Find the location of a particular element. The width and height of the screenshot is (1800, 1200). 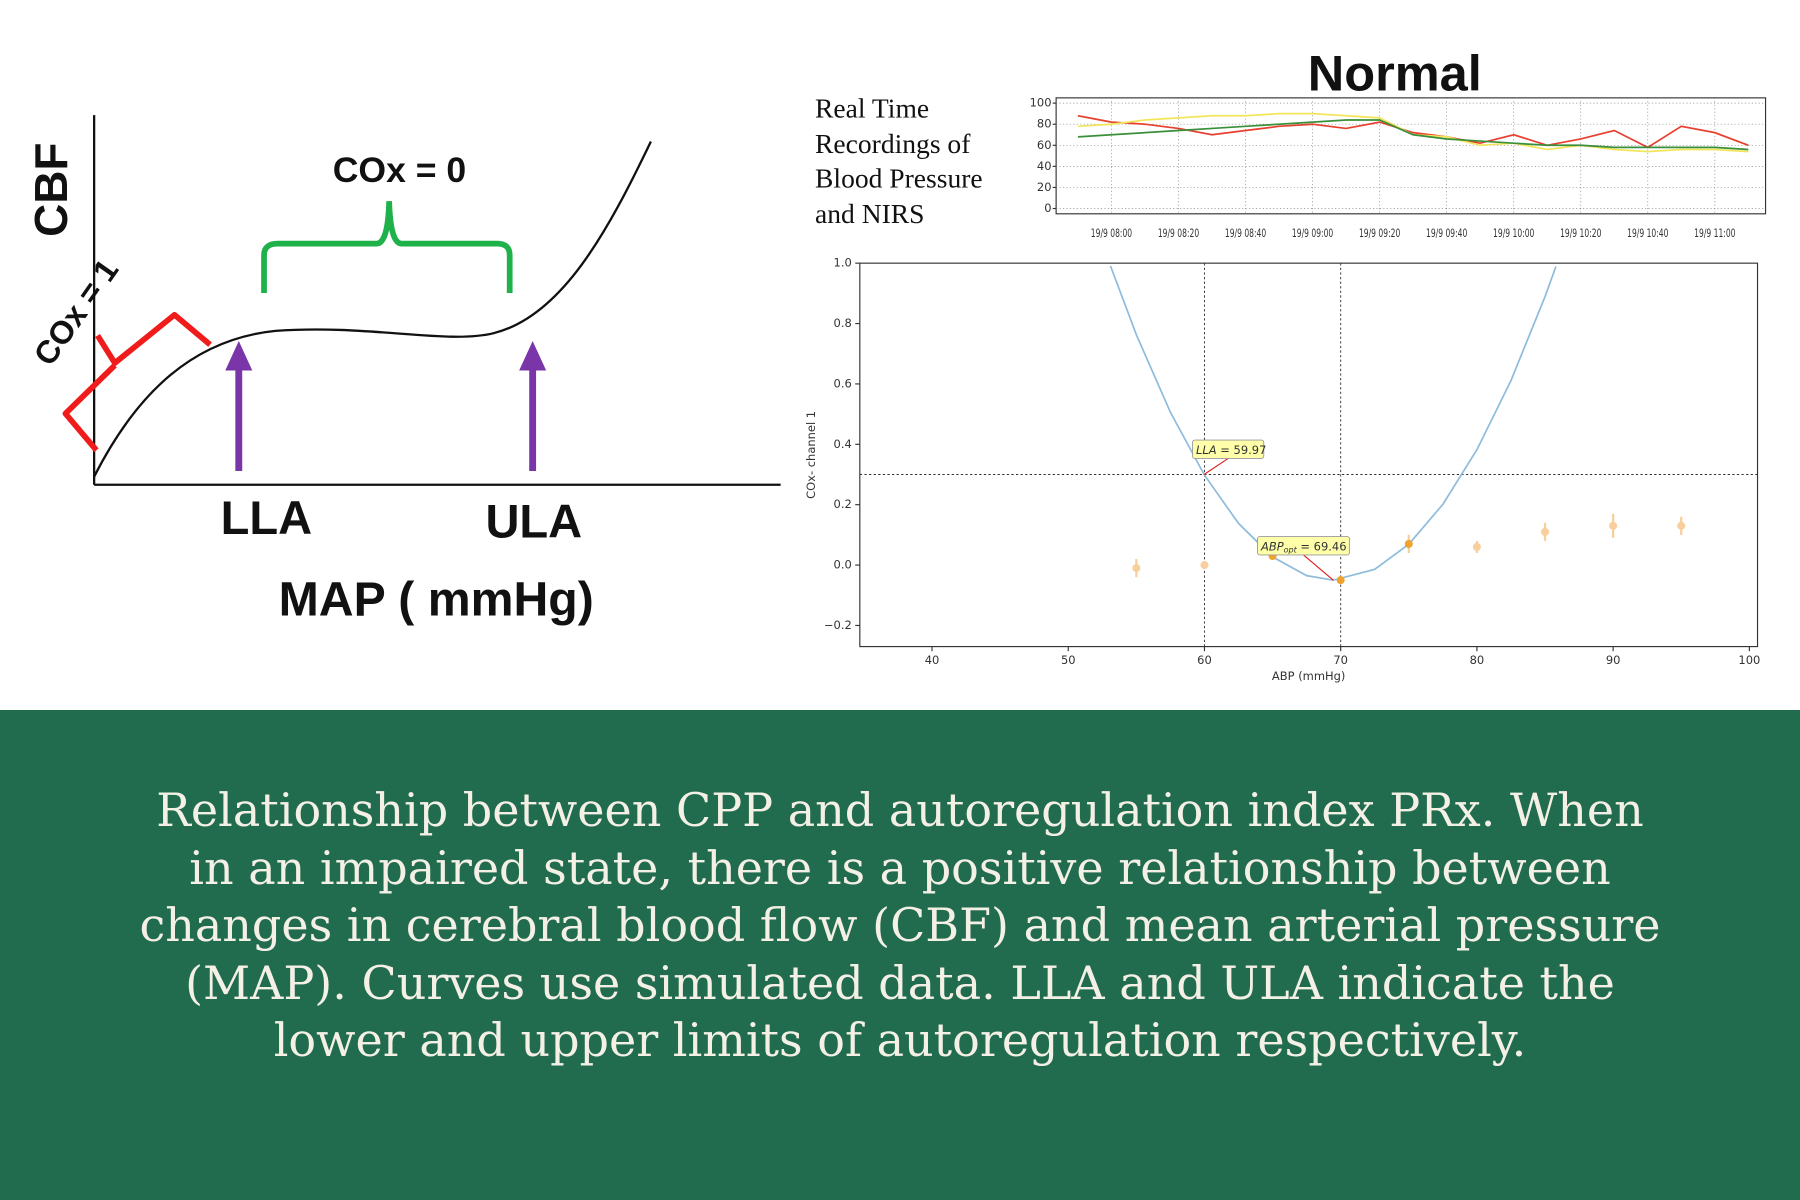

x-tick-label: 19/9 10:20 is located at coordinates (1580, 233).